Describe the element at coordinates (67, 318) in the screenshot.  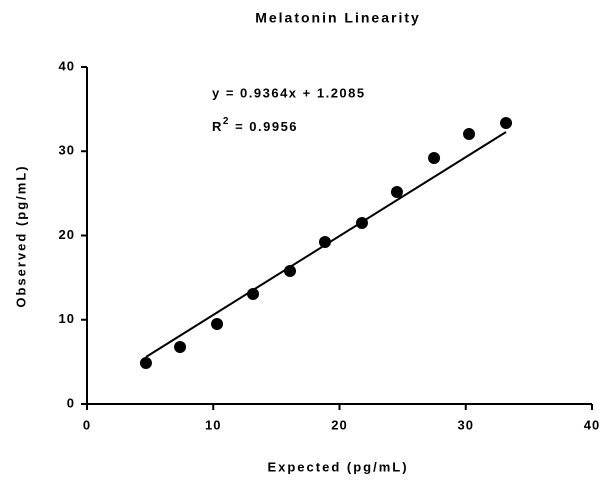
I see `y-tick-label: 10` at that location.